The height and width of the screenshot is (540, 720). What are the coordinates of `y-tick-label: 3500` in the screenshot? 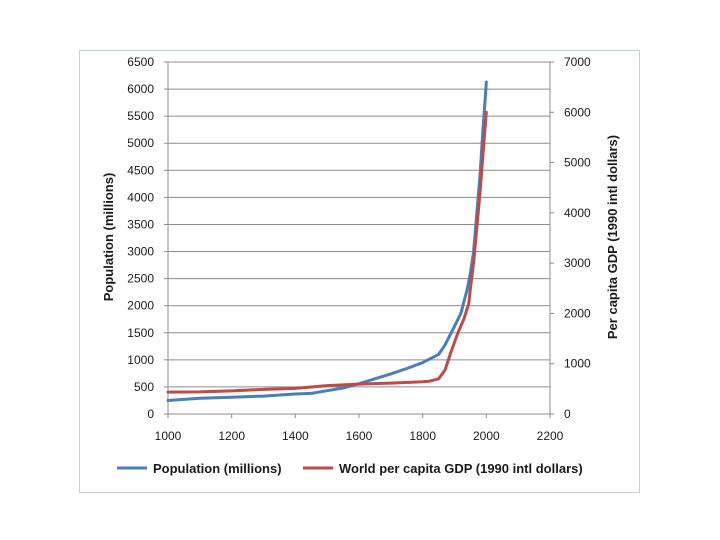 It's located at (140, 224).